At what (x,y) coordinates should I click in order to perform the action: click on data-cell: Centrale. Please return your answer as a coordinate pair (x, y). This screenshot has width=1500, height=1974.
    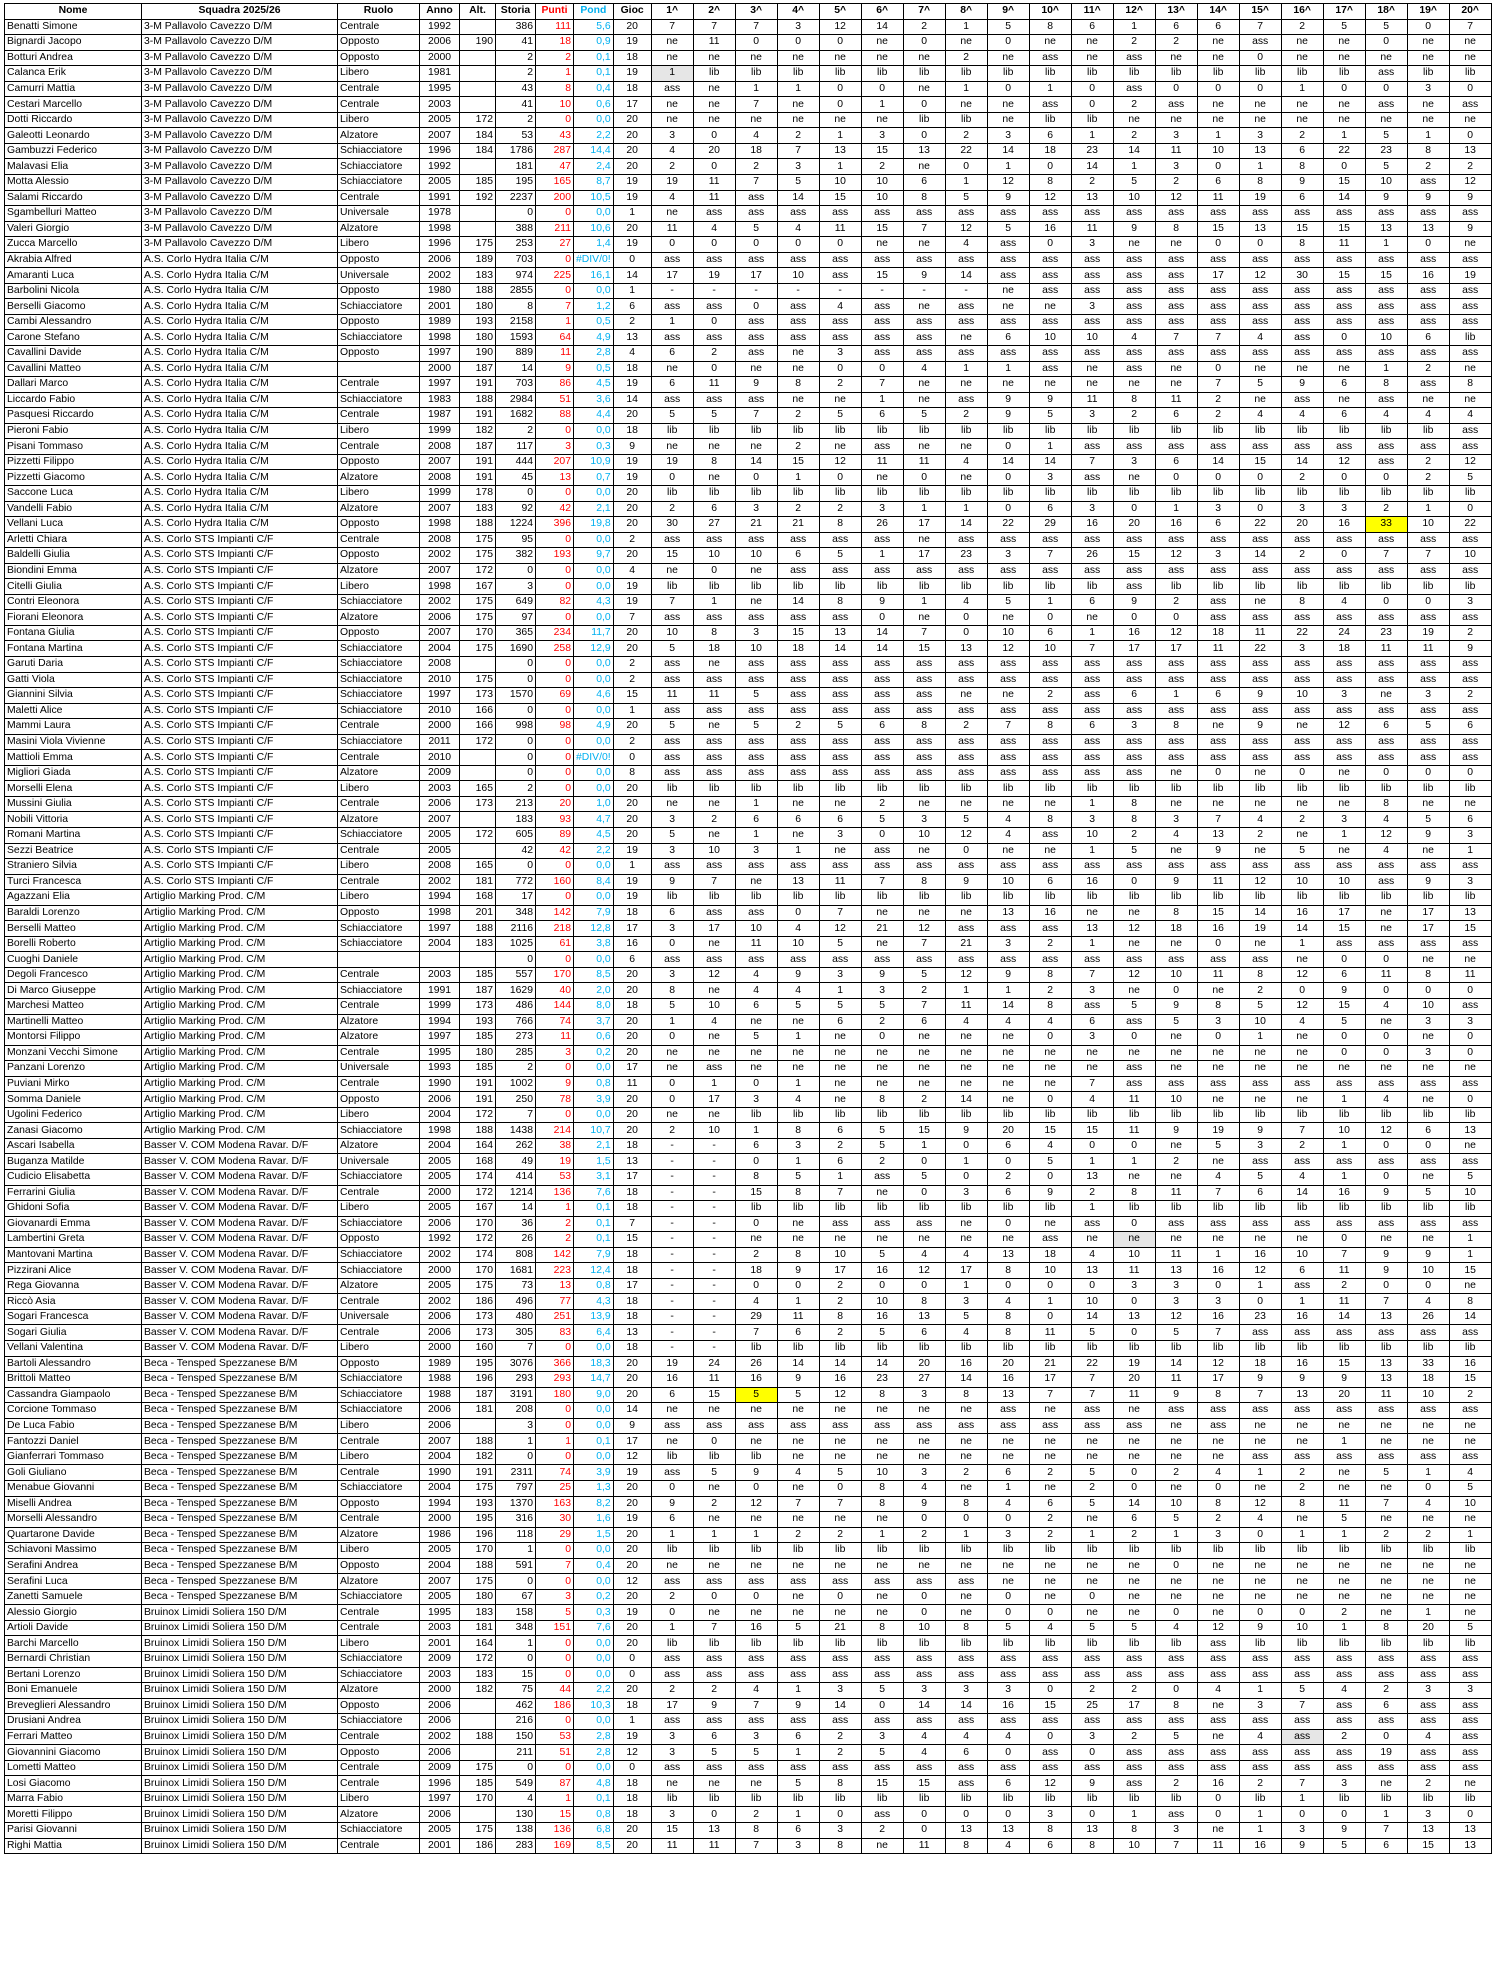
    Looking at the image, I should click on (378, 1301).